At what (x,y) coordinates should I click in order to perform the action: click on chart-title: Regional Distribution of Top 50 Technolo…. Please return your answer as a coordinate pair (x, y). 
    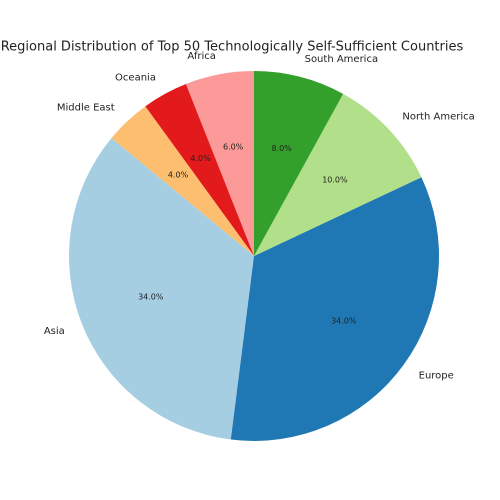
    Looking at the image, I should click on (232, 47).